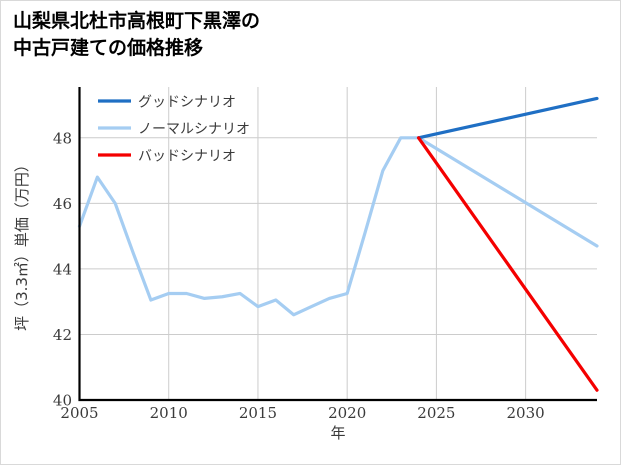 The width and height of the screenshot is (621, 465). Describe the element at coordinates (187, 103) in the screenshot. I see `legend-label-1: グッドシナリオ` at that location.